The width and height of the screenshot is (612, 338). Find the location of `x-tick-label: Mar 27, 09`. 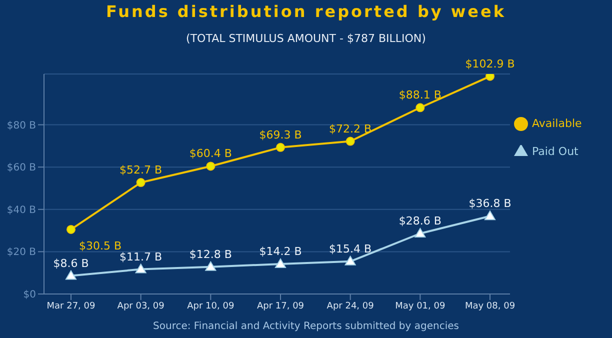

x-tick-label: Mar 27, 09 is located at coordinates (71, 306).